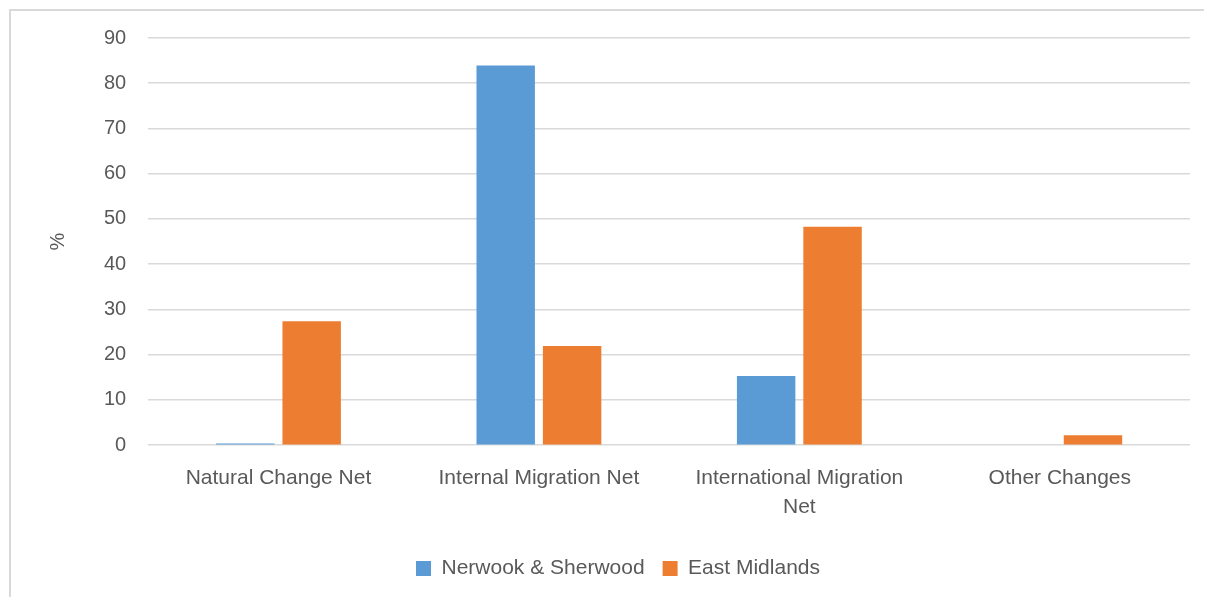 This screenshot has height=599, width=1206. I want to click on legend-label: Nerwook & Sherwood, so click(543, 567).